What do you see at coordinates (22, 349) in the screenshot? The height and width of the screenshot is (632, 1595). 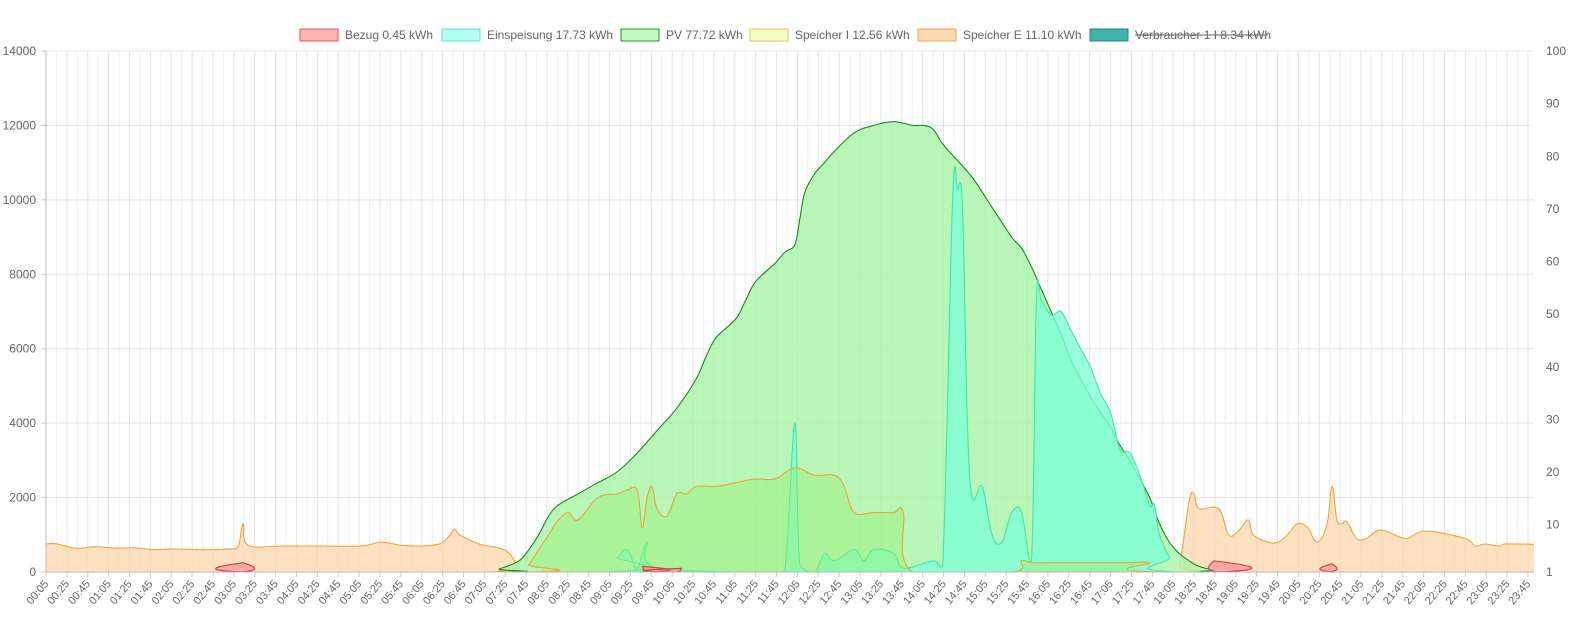 I see `y-tick-label: 6000` at bounding box center [22, 349].